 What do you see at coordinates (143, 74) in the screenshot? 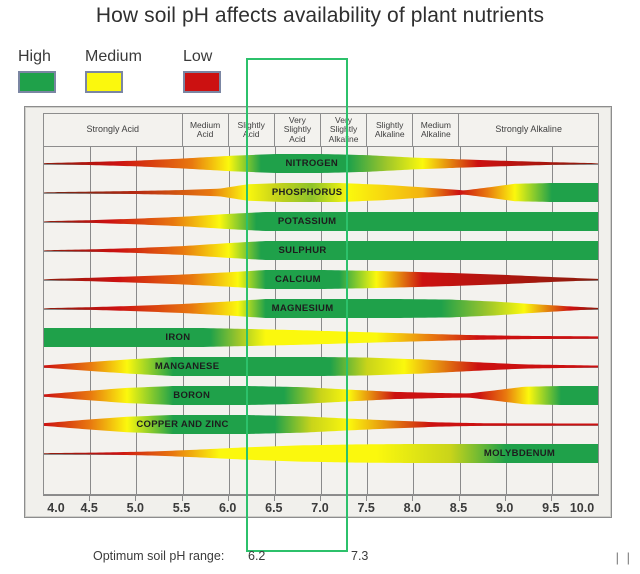
I see `legend: High Medium Low` at bounding box center [143, 74].